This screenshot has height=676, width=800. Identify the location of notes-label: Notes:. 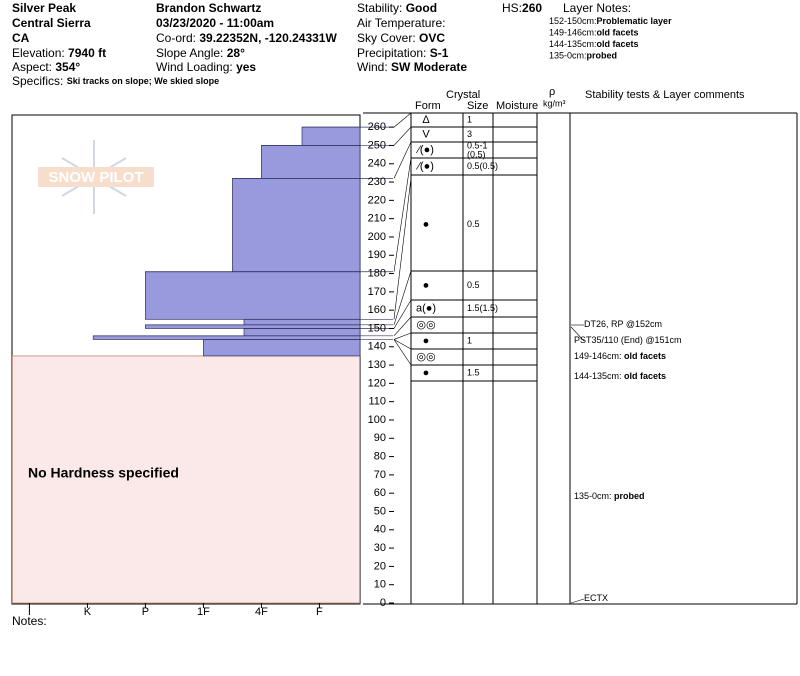
(29, 621).